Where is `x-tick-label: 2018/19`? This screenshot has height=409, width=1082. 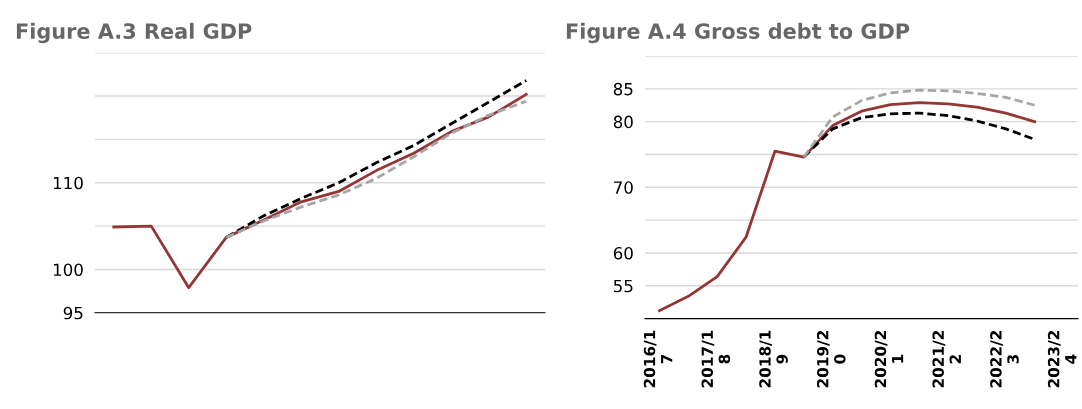
x-tick-label: 2018/19 is located at coordinates (773, 359).